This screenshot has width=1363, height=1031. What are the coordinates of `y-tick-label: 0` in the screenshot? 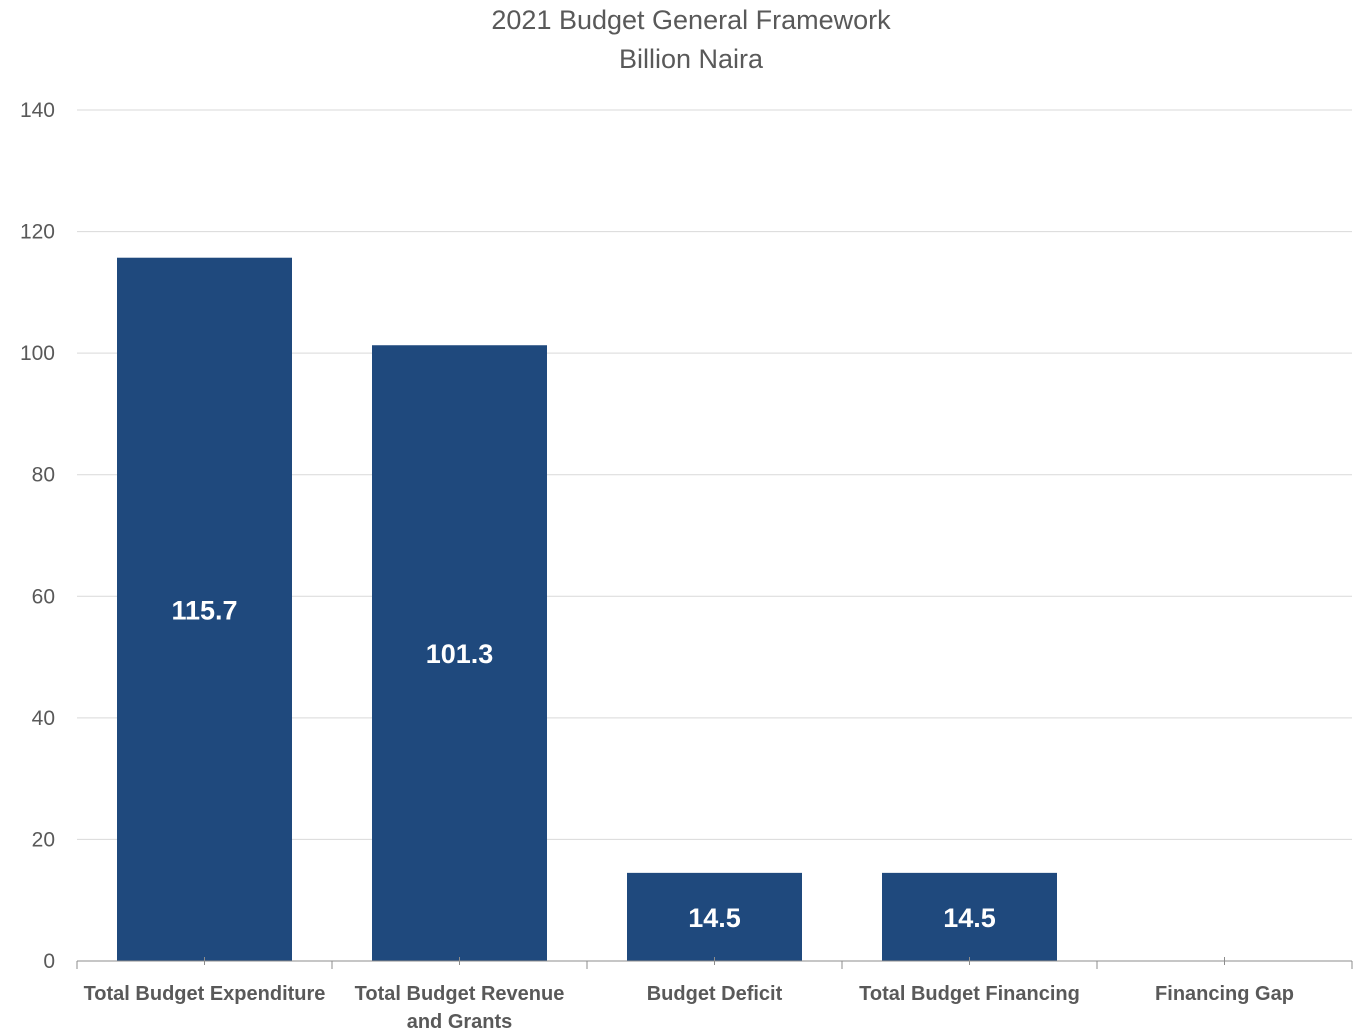 It's located at (49, 961).